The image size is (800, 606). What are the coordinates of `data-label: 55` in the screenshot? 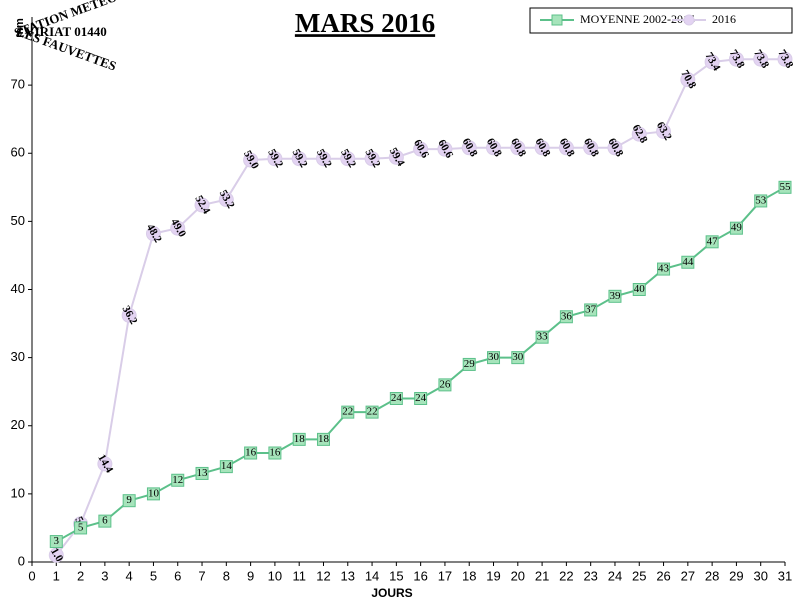 It's located at (786, 187).